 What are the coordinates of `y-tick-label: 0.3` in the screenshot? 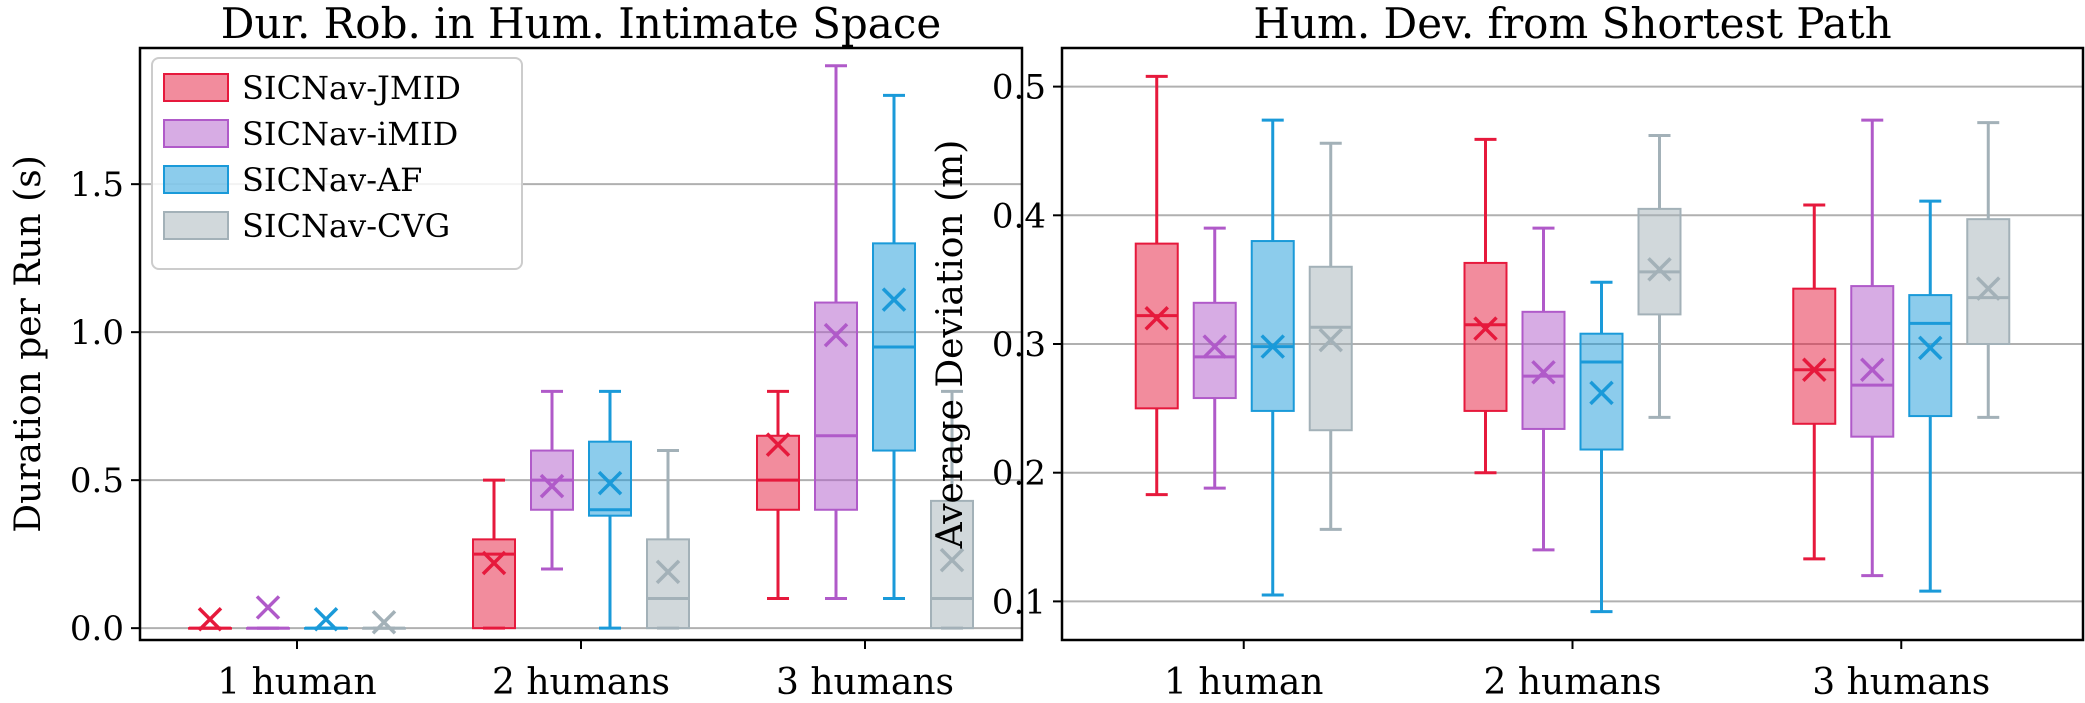 It's located at (1019, 345).